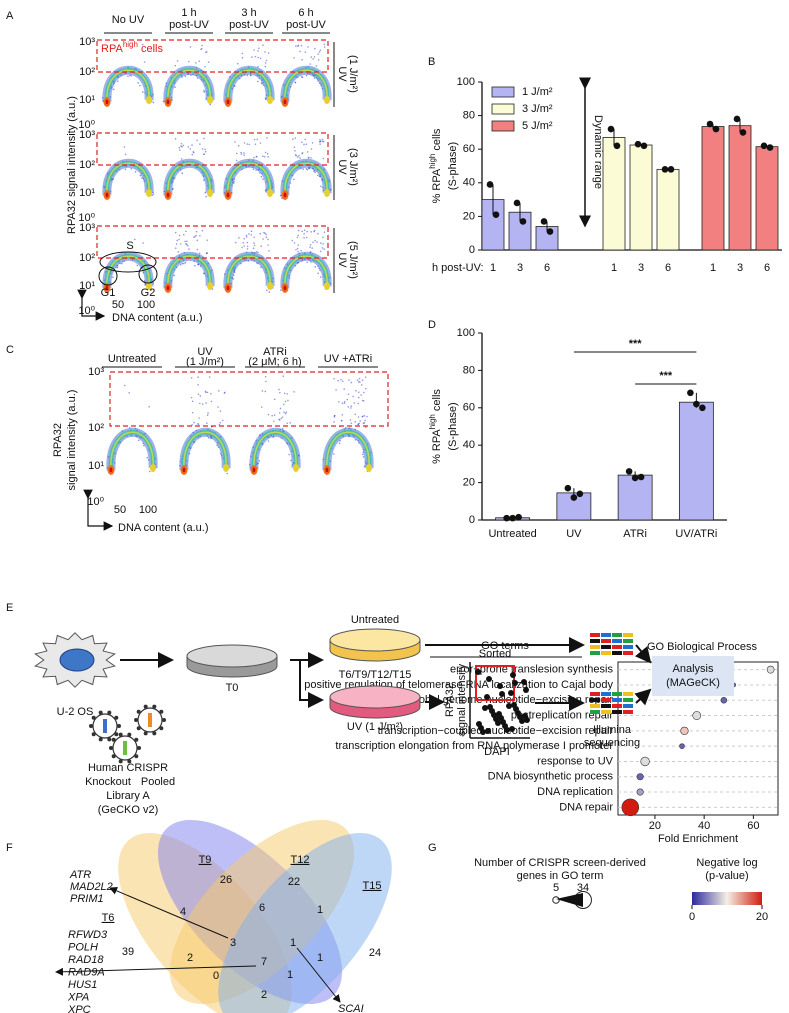  Describe the element at coordinates (575, 792) in the screenshot. I see `term-label: DNA replication` at that location.